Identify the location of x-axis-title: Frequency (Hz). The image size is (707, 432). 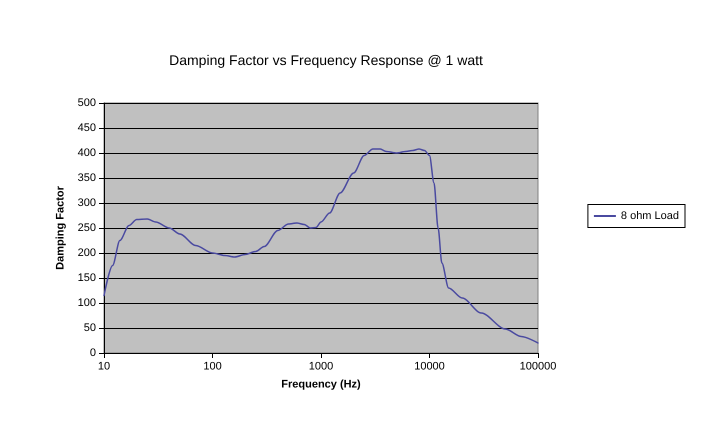
(321, 384).